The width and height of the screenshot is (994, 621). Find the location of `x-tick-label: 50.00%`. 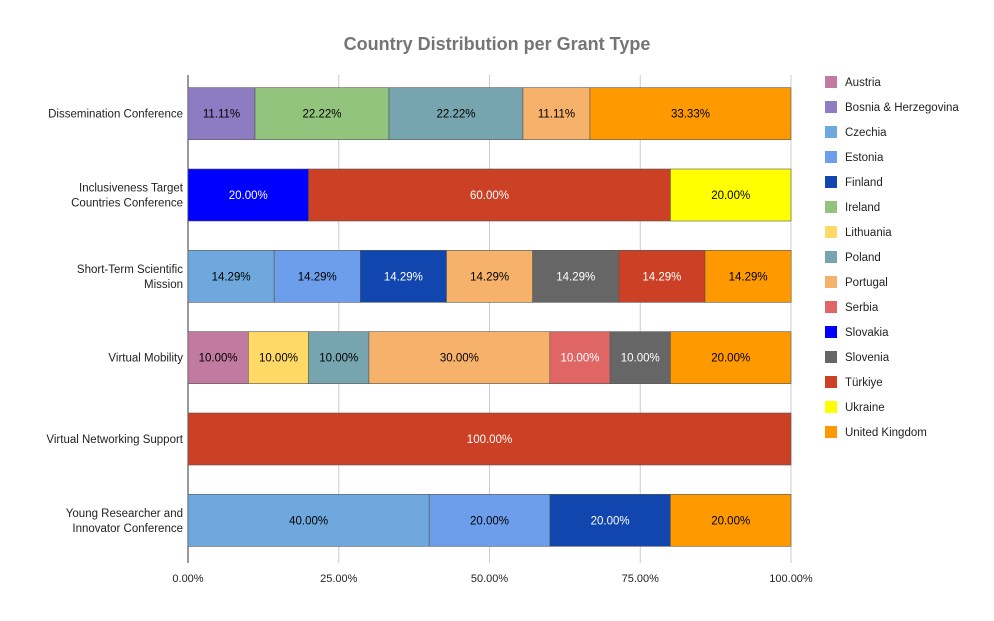

x-tick-label: 50.00% is located at coordinates (490, 579).